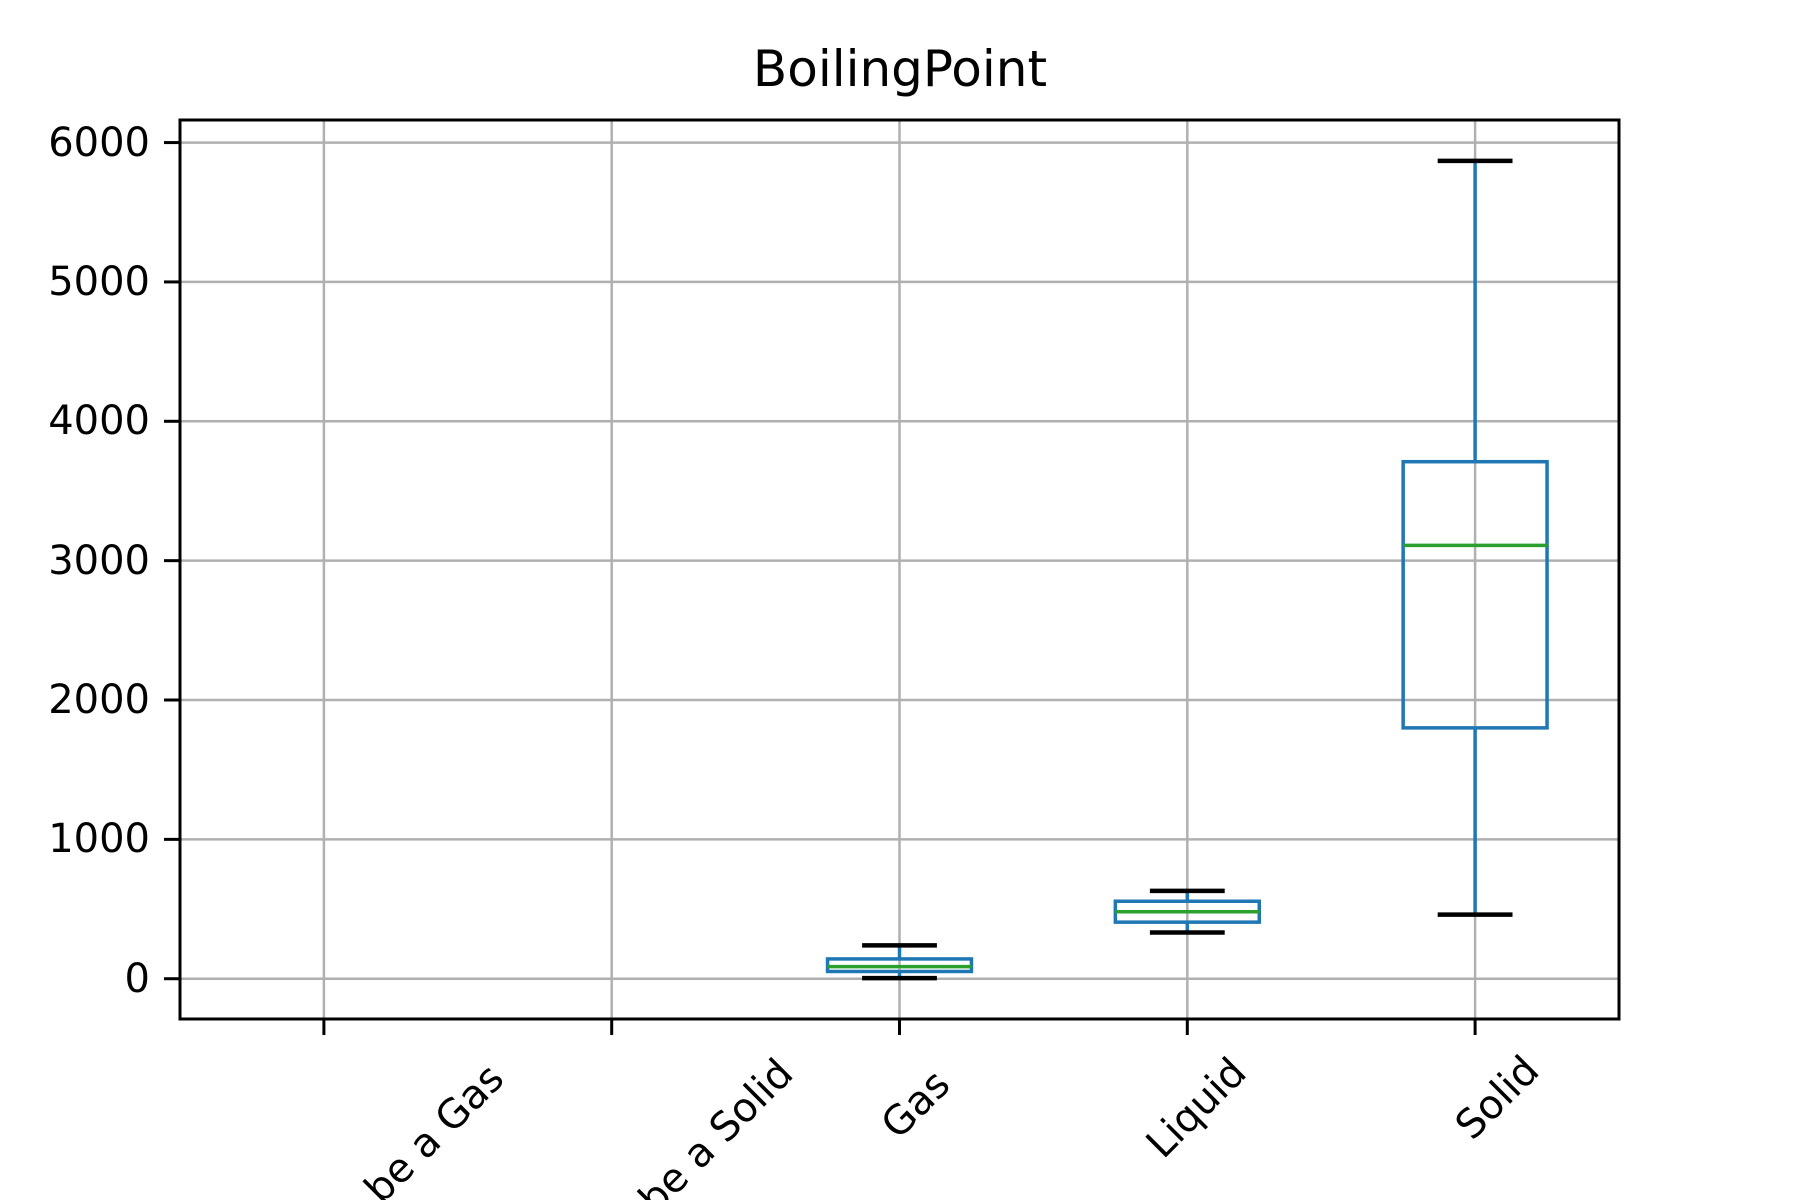 The image size is (1800, 1200). Describe the element at coordinates (99, 700) in the screenshot. I see `y-tick-label: 2000` at that location.